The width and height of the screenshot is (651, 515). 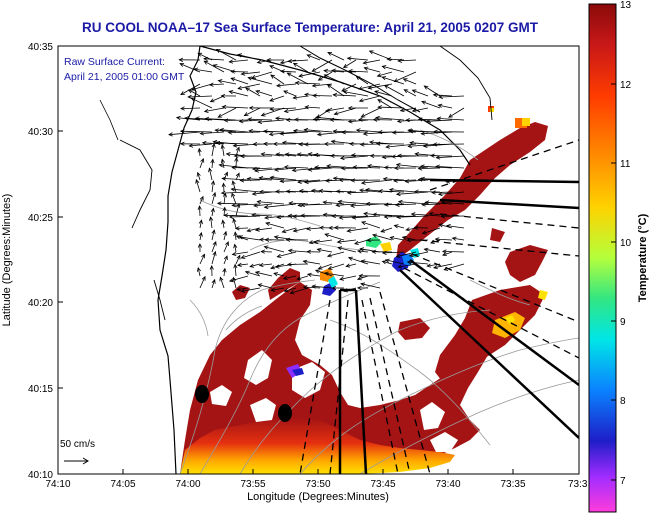 What do you see at coordinates (40, 475) in the screenshot?
I see `y-tick: 40:10` at bounding box center [40, 475].